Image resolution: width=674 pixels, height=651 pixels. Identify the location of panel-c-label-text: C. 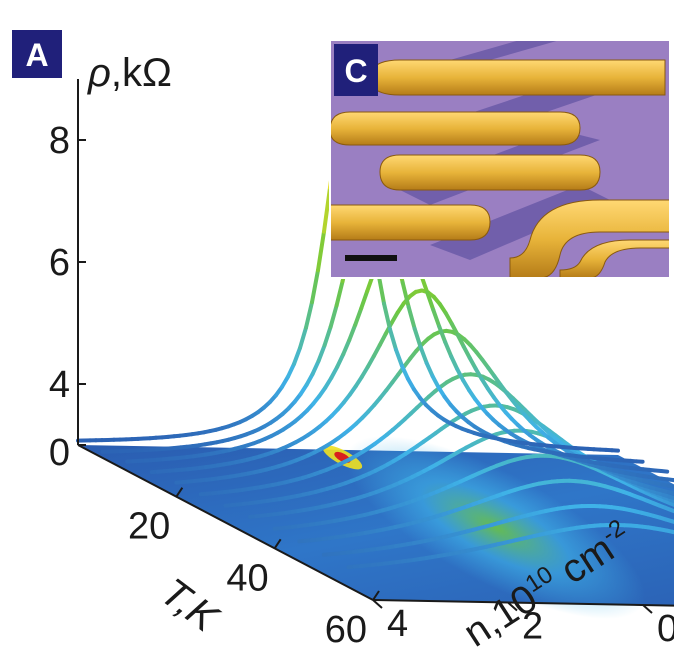
(355, 71).